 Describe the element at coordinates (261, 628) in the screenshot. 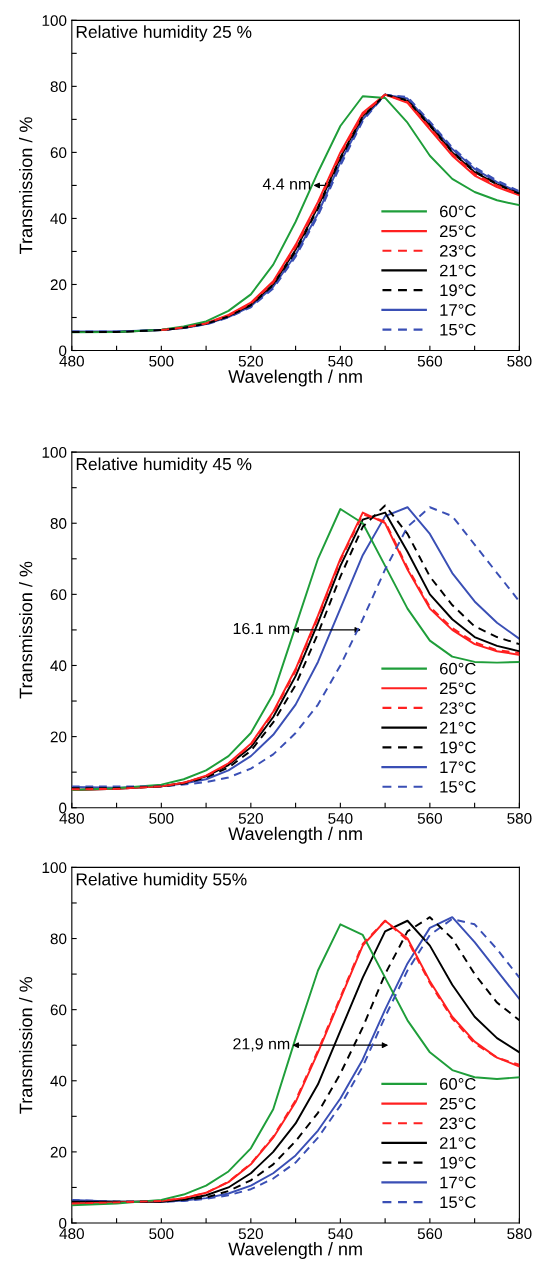

I see `annotation: 16.1 nm` at that location.